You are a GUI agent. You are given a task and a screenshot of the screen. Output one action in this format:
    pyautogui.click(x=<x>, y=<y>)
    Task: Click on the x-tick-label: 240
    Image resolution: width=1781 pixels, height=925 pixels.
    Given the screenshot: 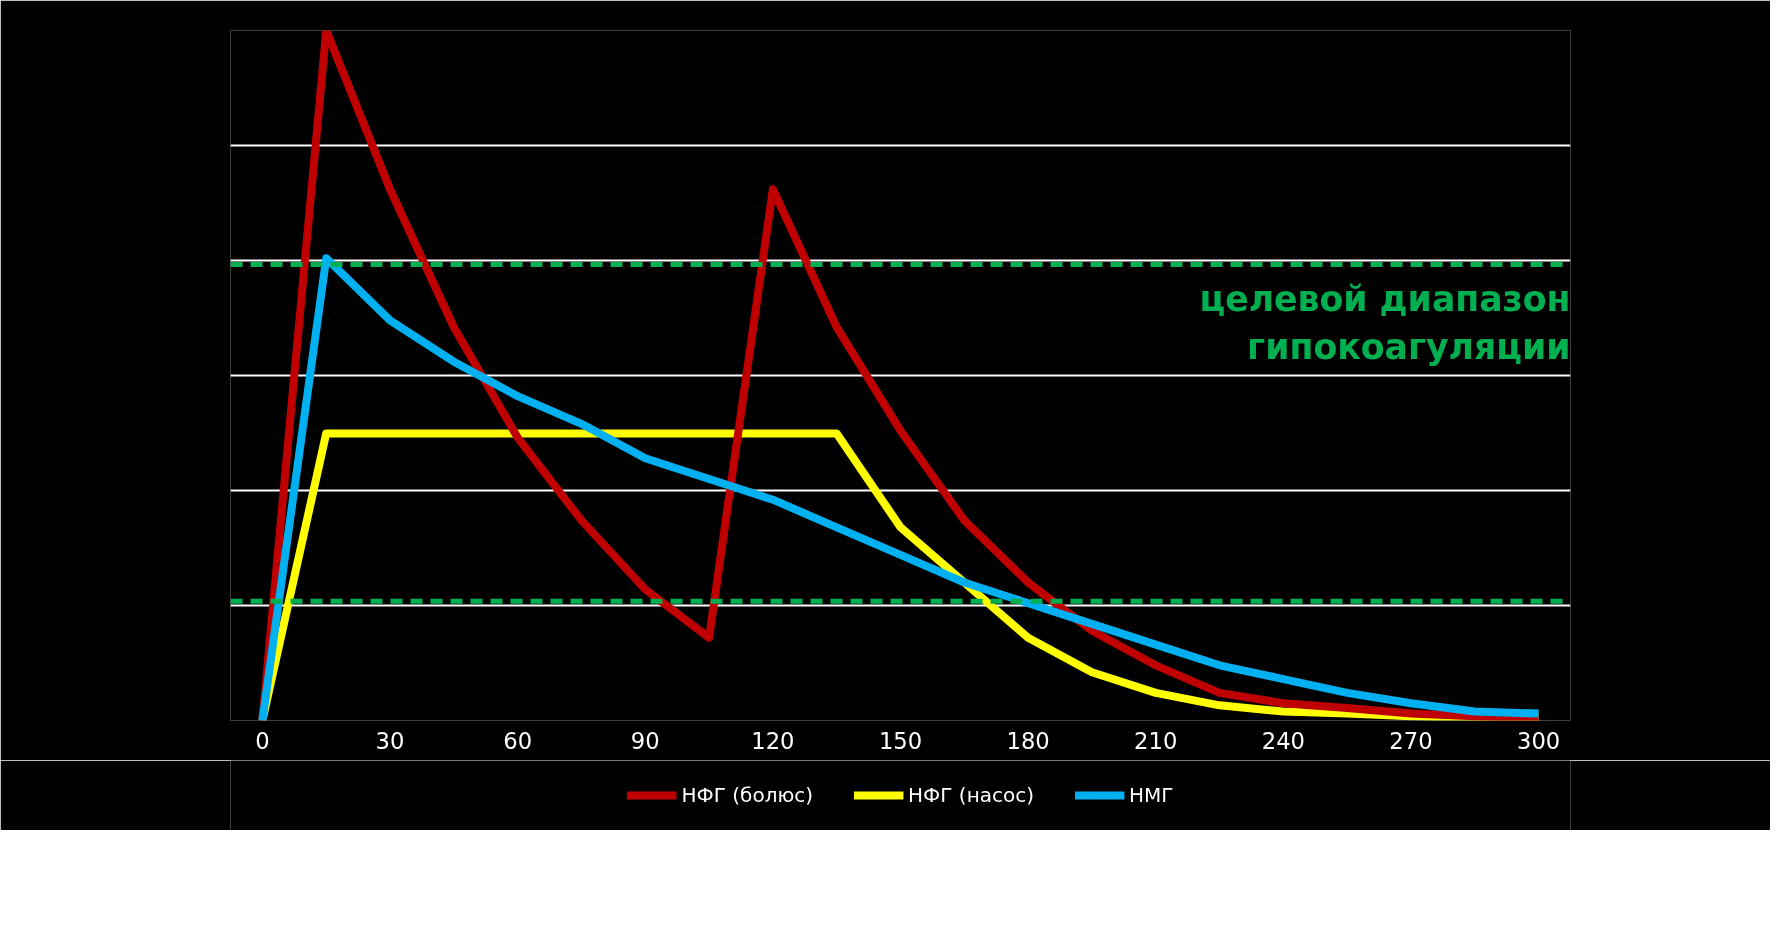 What is the action you would take?
    pyautogui.click(x=1283, y=740)
    